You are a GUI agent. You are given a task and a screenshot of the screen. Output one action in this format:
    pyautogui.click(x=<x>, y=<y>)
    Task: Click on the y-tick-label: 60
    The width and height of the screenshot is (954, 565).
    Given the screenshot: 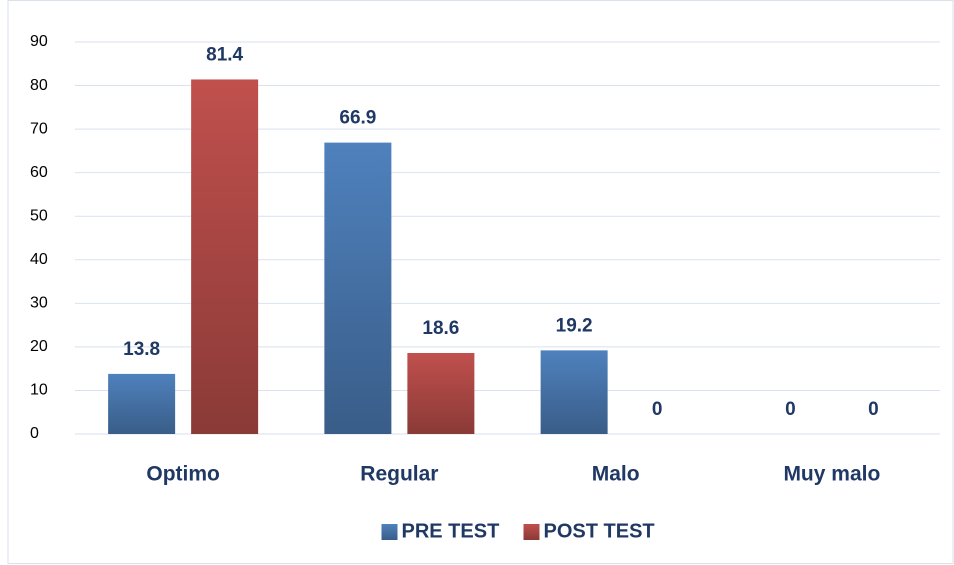 What is the action you would take?
    pyautogui.click(x=39, y=172)
    